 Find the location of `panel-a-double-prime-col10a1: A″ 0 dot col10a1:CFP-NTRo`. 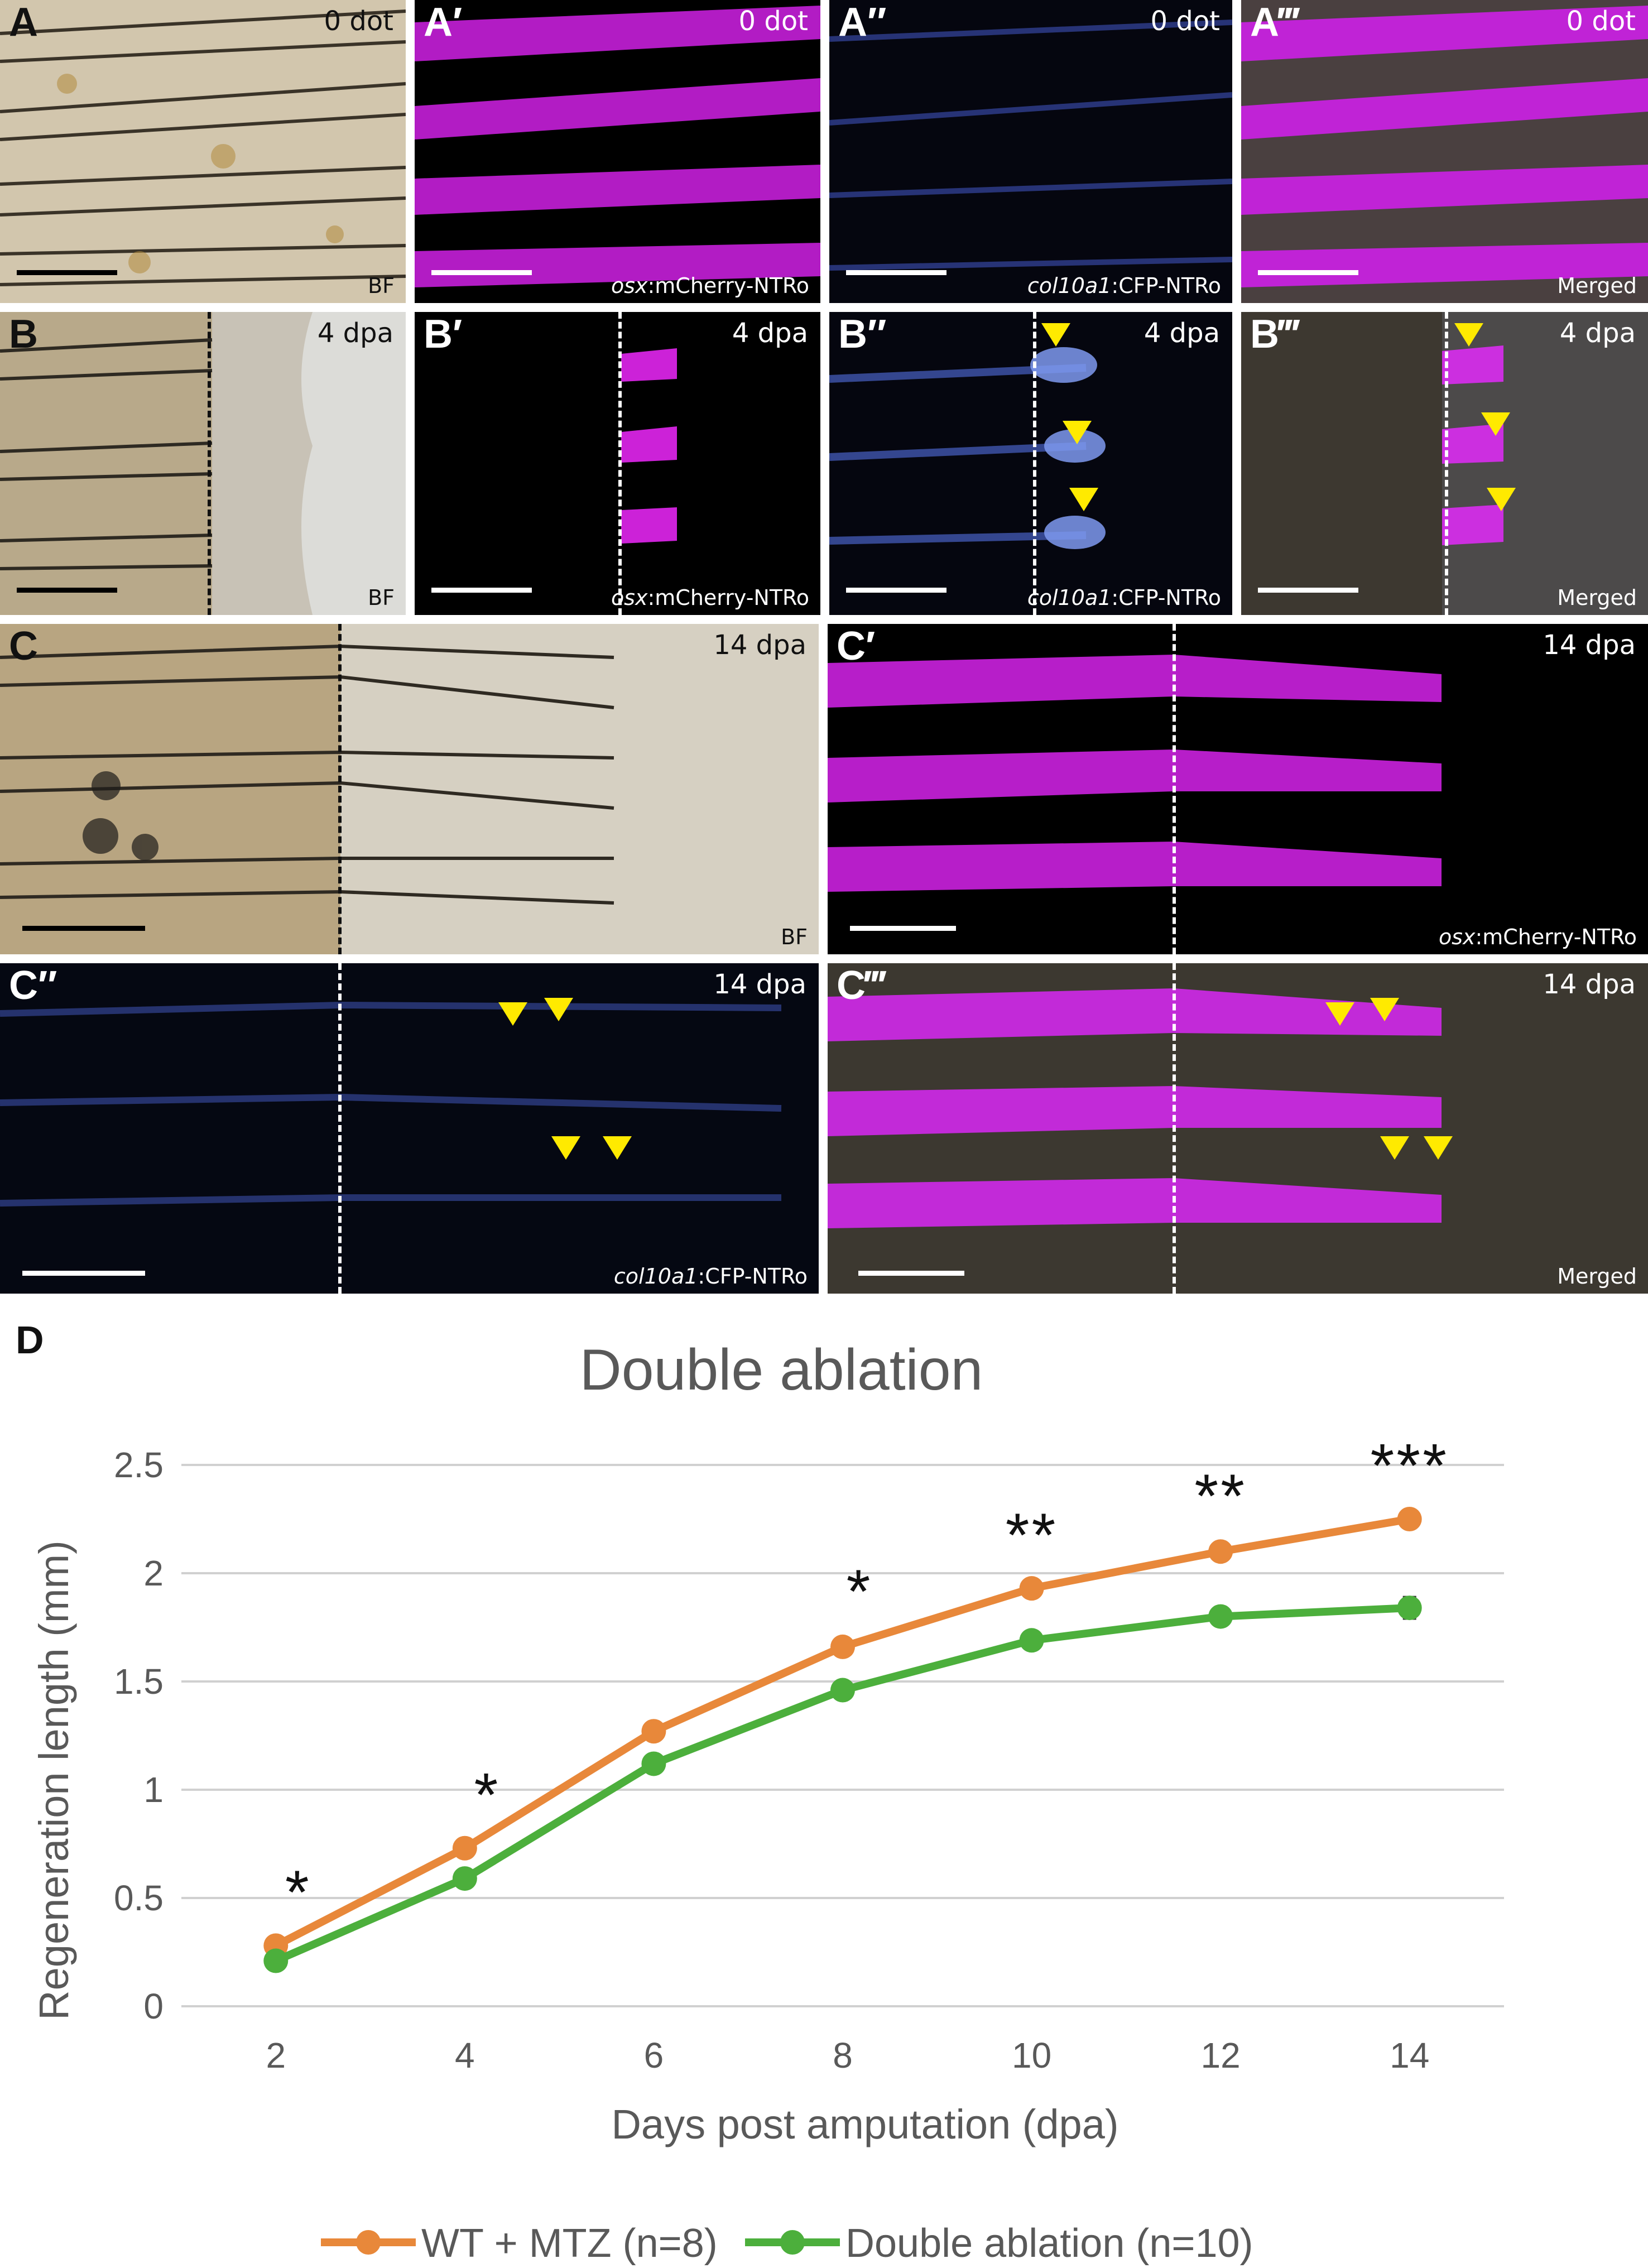

panel-a-double-prime-col10a1: A″ 0 dot col10a1:CFP-NTRo is located at coordinates (1030, 151).